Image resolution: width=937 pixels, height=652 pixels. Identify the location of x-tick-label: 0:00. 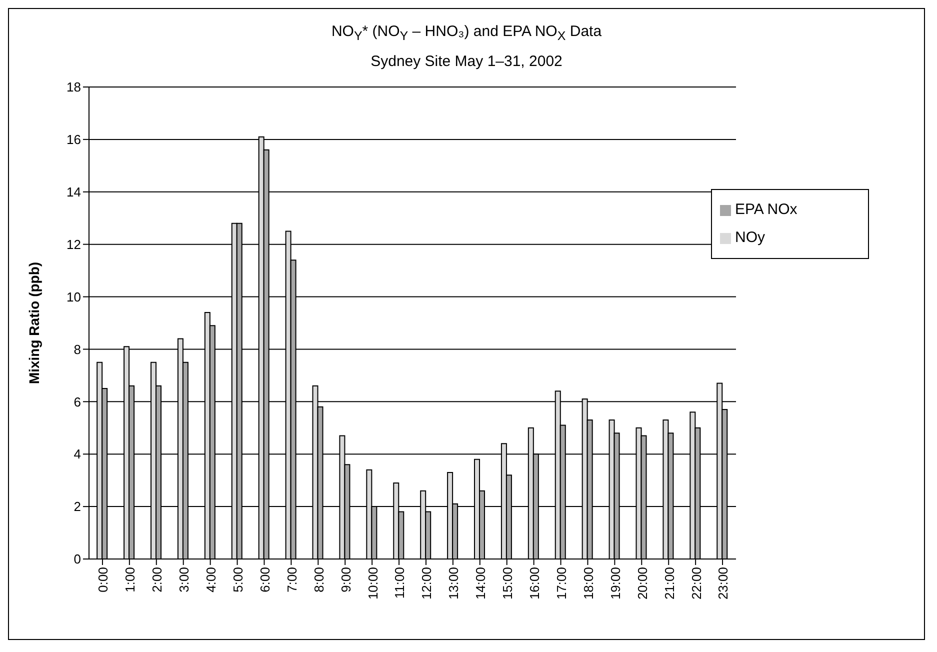
(103, 579).